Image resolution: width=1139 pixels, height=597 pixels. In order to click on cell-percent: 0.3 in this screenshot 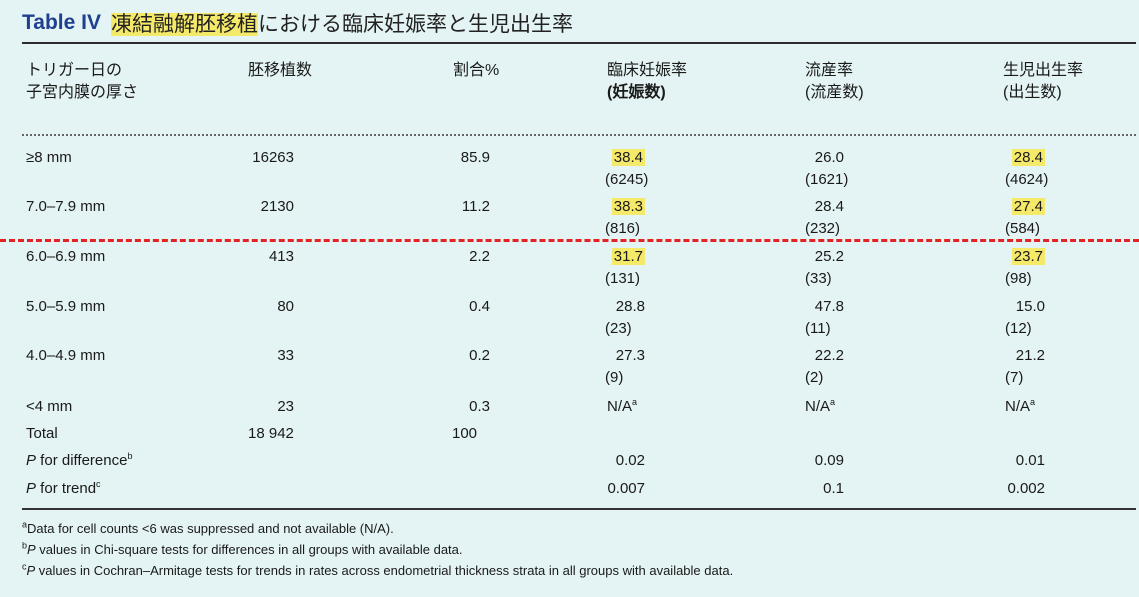, I will do `click(479, 406)`.